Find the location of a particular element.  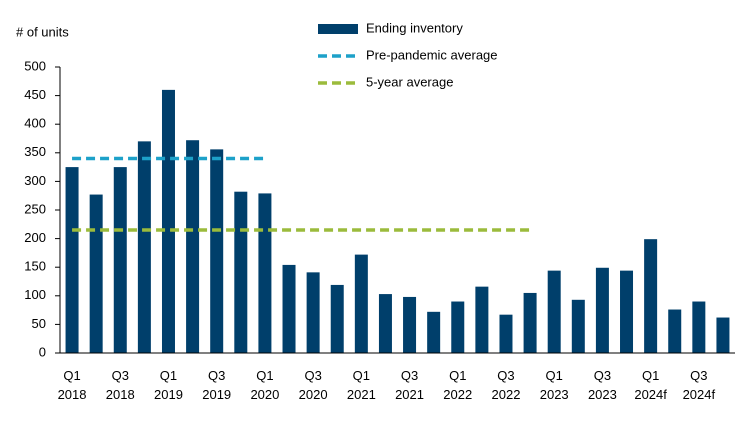

x-tick-label: Q3 2021 is located at coordinates (409, 385).